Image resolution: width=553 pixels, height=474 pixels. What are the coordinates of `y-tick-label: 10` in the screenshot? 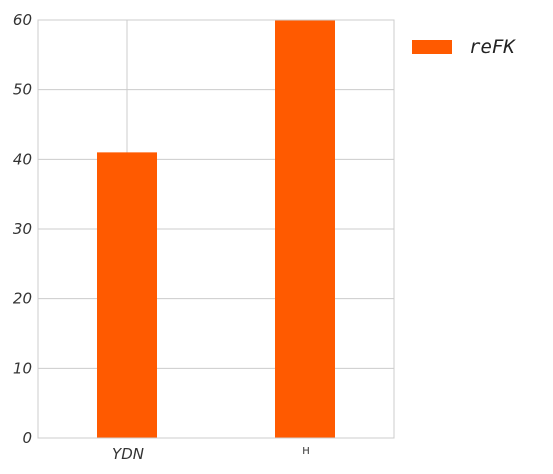 It's located at (22, 368).